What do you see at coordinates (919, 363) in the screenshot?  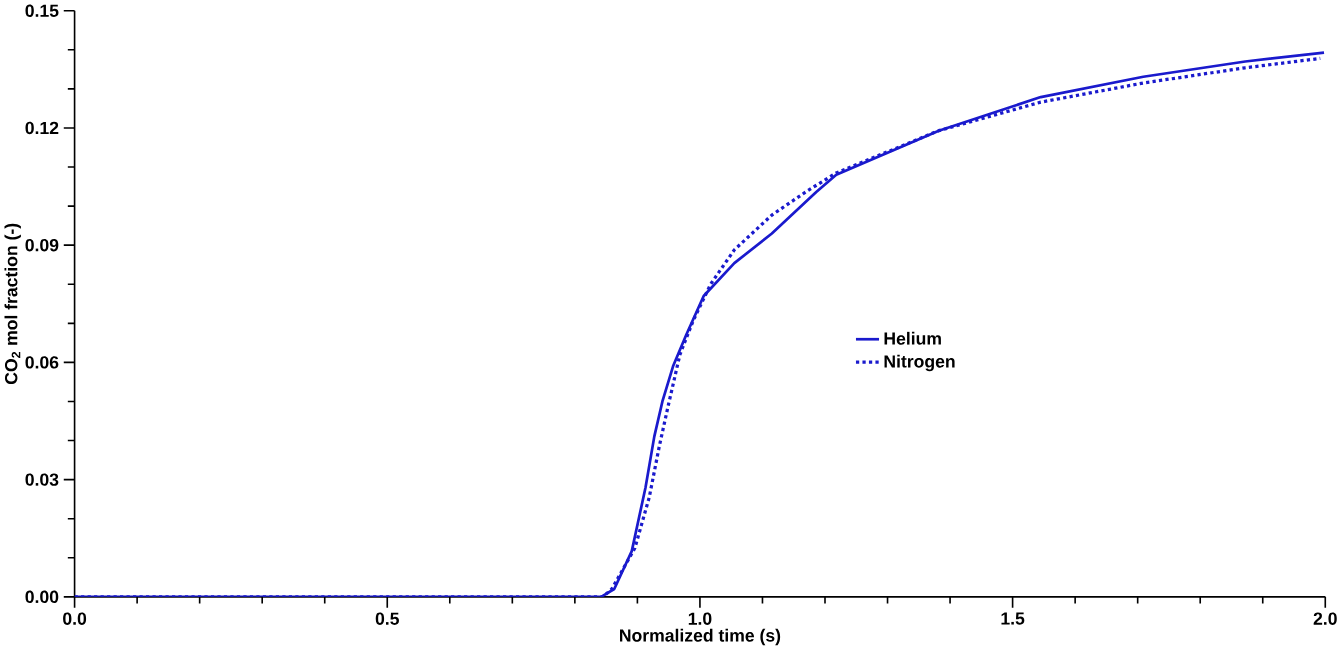 I see `legend-label: Nitrogen` at bounding box center [919, 363].